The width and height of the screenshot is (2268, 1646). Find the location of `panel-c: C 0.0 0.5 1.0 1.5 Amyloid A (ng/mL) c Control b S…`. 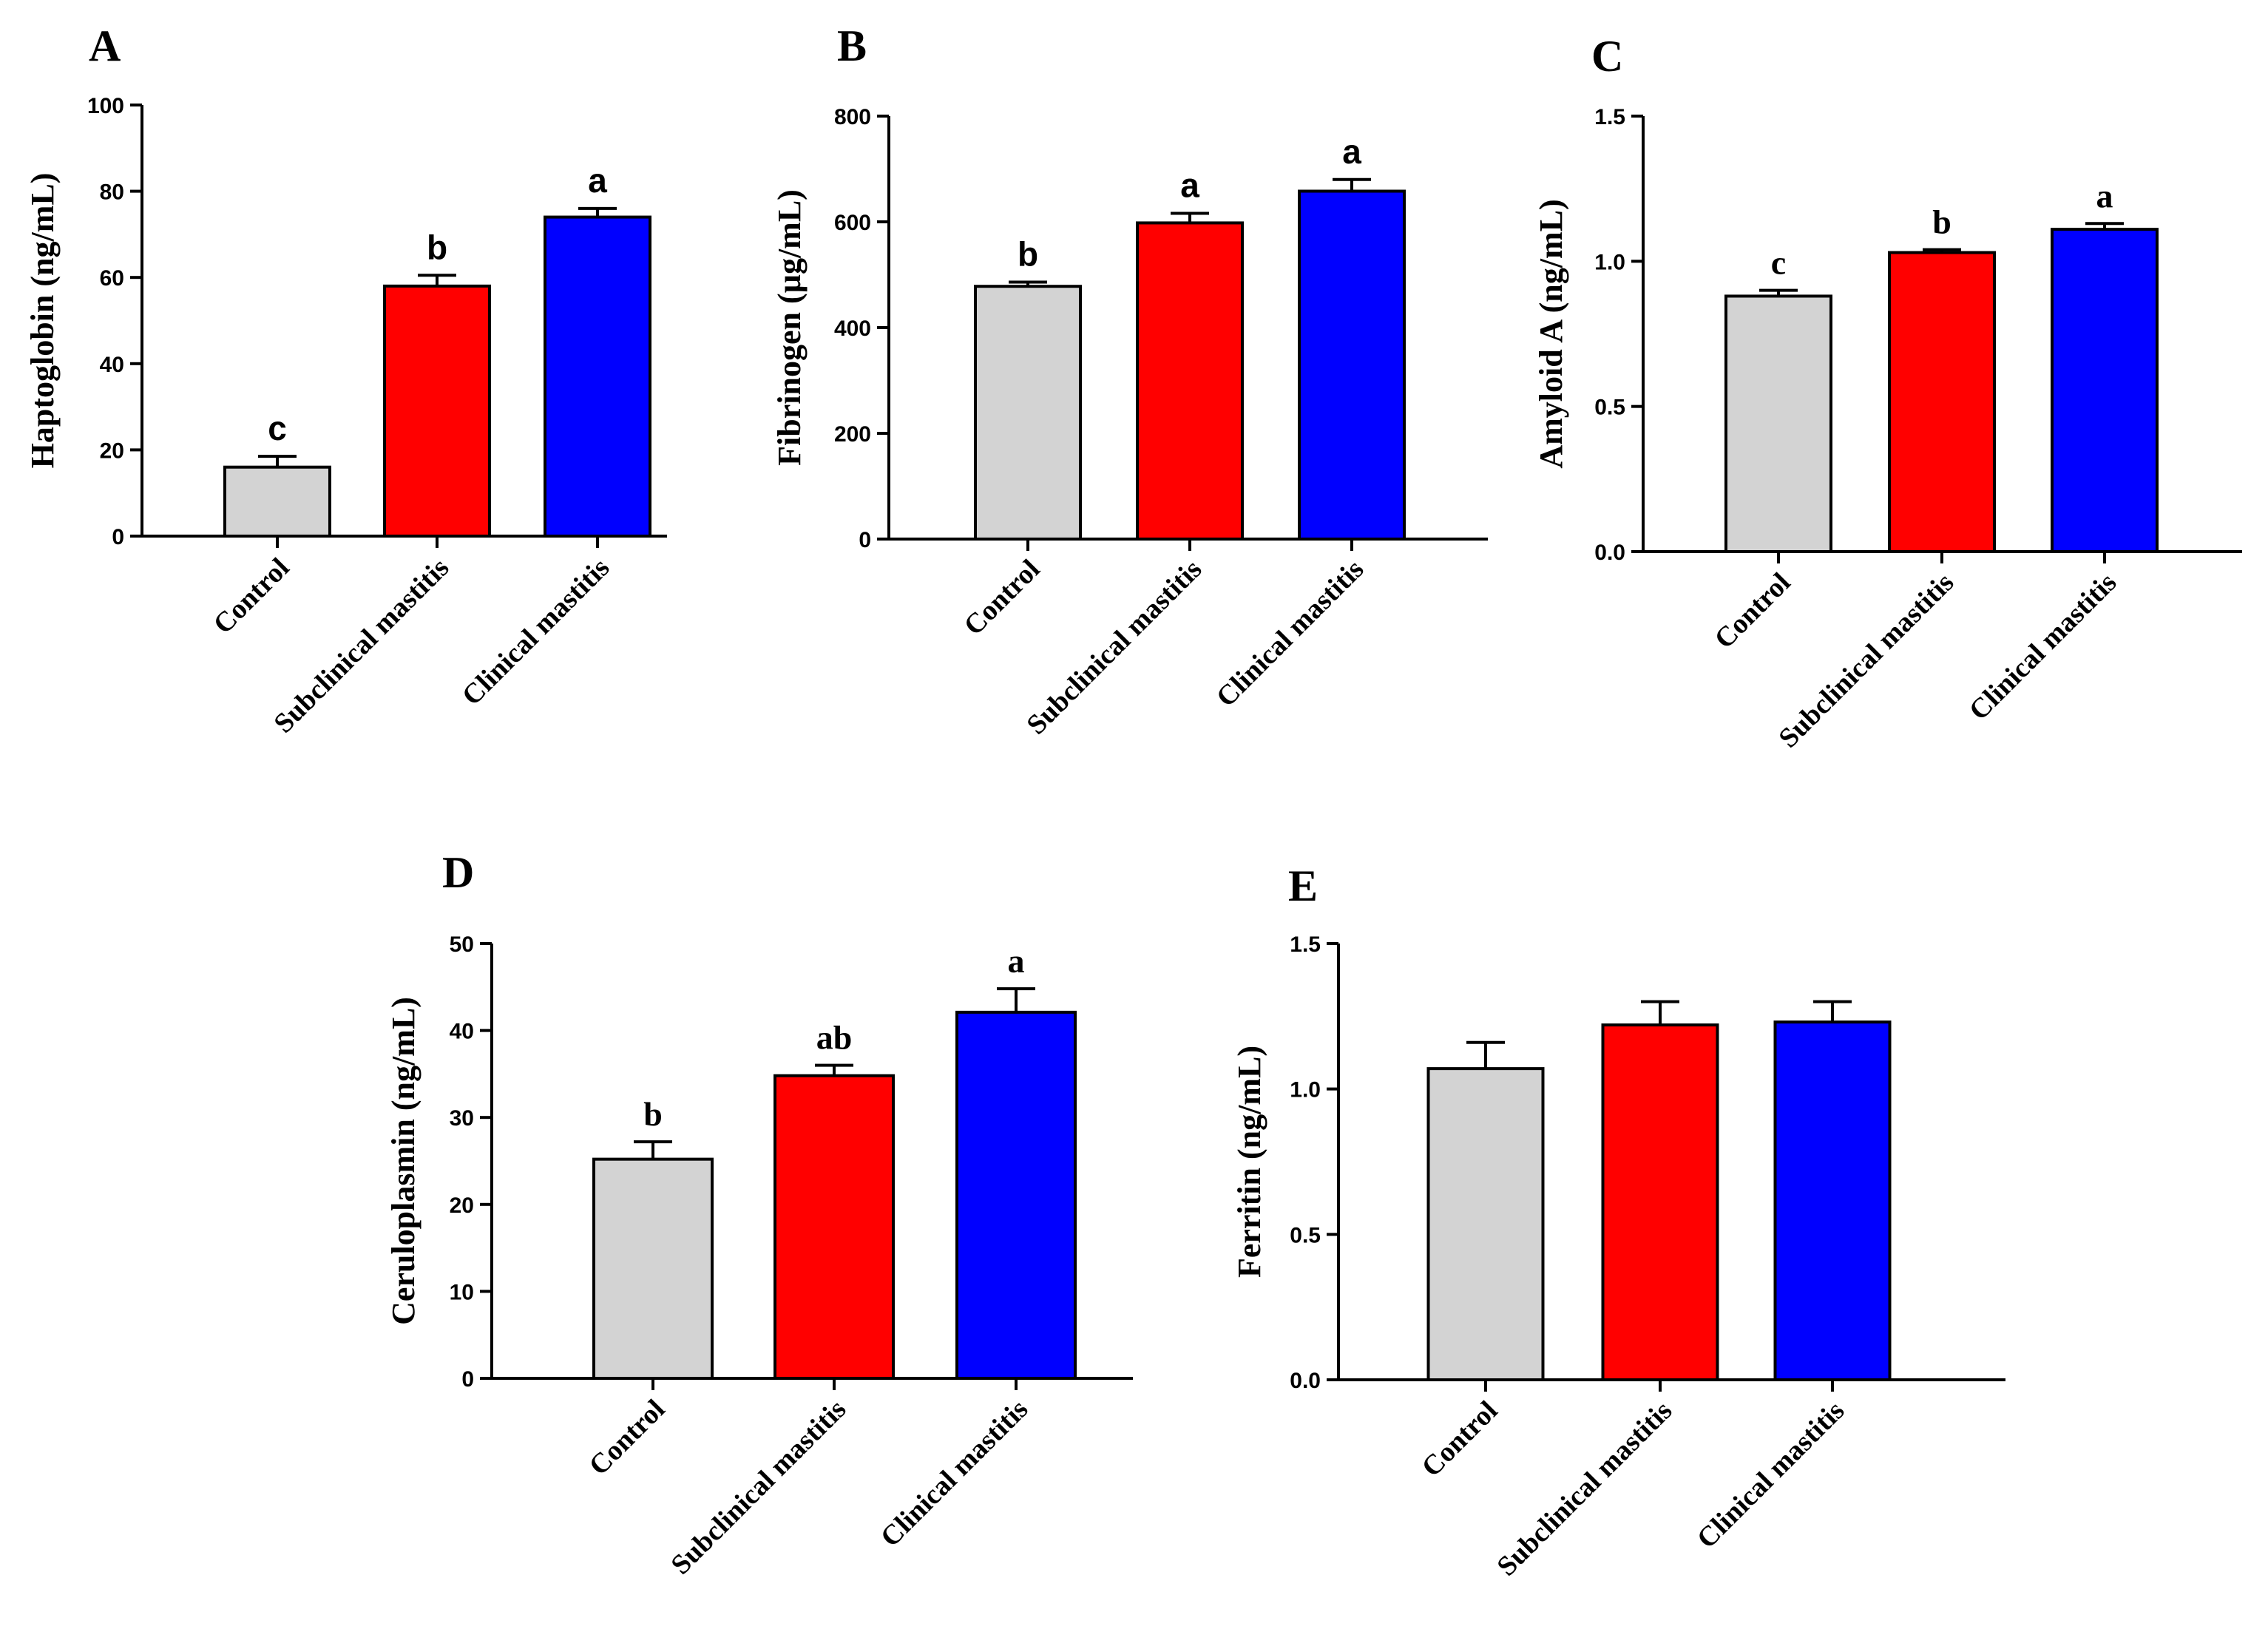

panel-c: C 0.0 0.5 1.0 1.5 Amyloid A (ng/mL) c Control b S… is located at coordinates (1888, 393).